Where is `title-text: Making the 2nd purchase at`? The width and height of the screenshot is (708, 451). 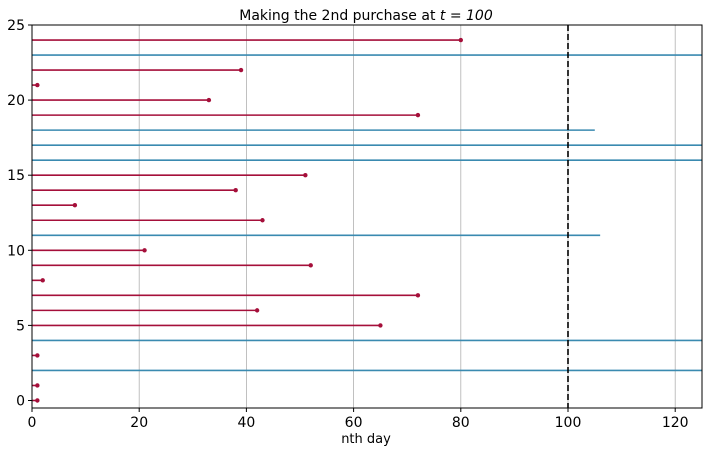 title-text: Making the 2nd purchase at is located at coordinates (339, 16).